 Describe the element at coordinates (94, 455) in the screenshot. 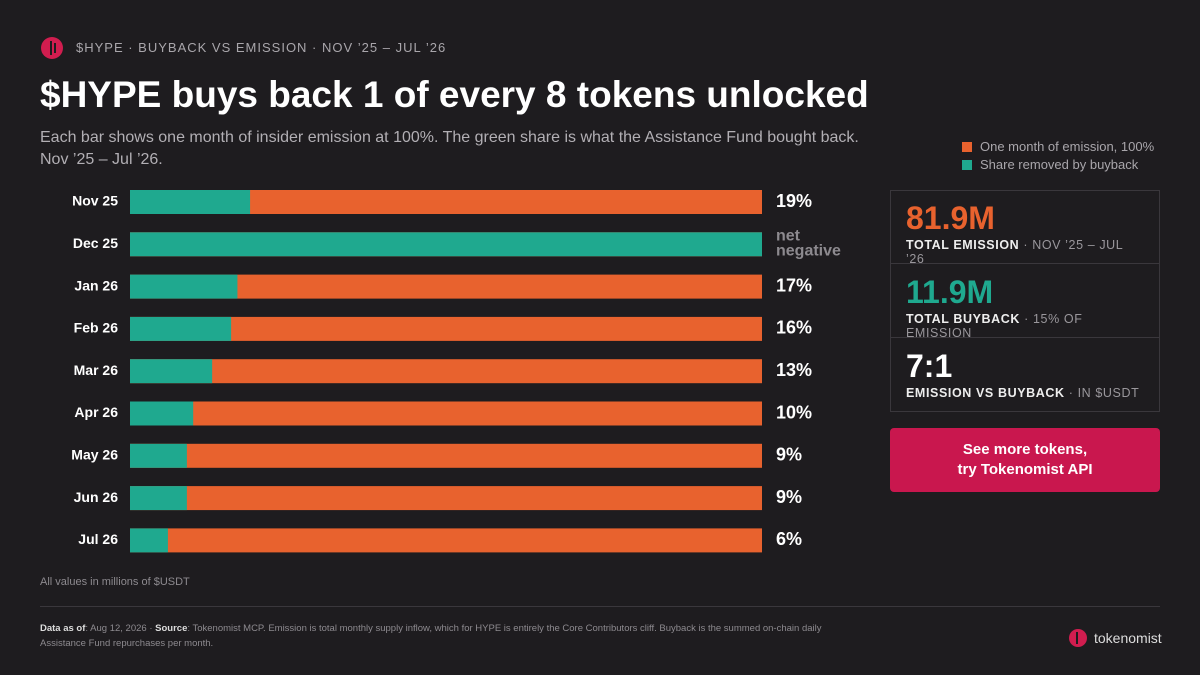

I see `category-label: May 26` at that location.